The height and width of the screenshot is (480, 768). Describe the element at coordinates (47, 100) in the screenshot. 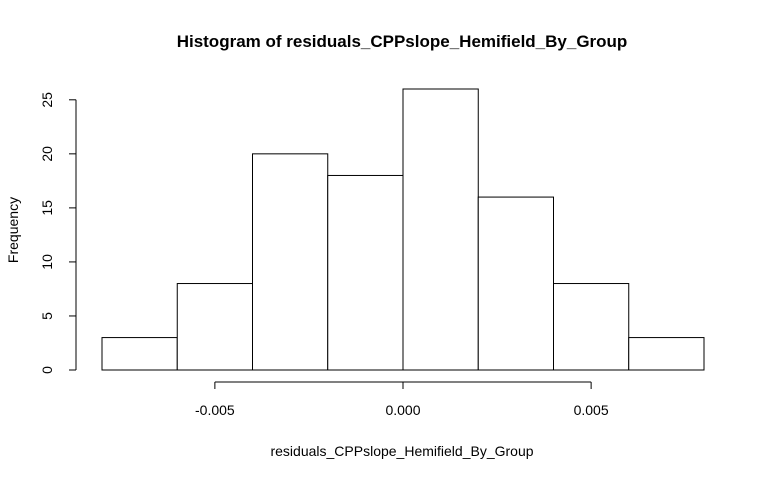

I see `y-tick-label: 25` at that location.